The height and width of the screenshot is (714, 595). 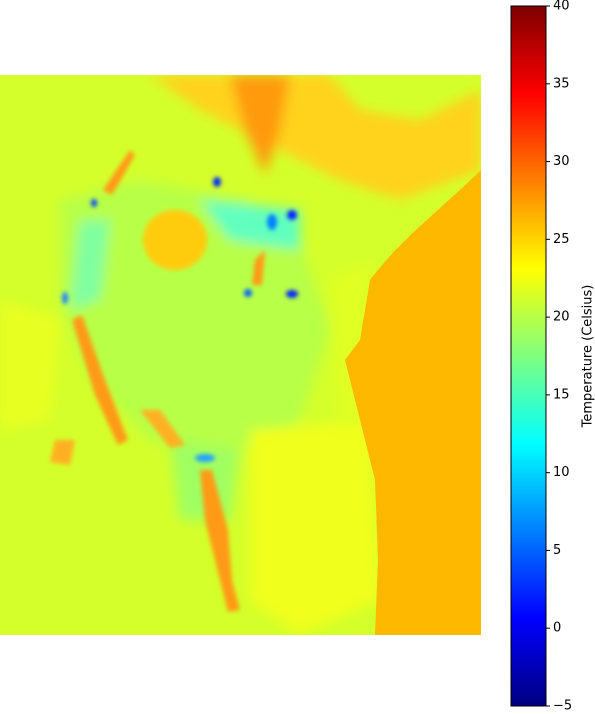 I want to click on tick-label: 35, so click(x=561, y=83).